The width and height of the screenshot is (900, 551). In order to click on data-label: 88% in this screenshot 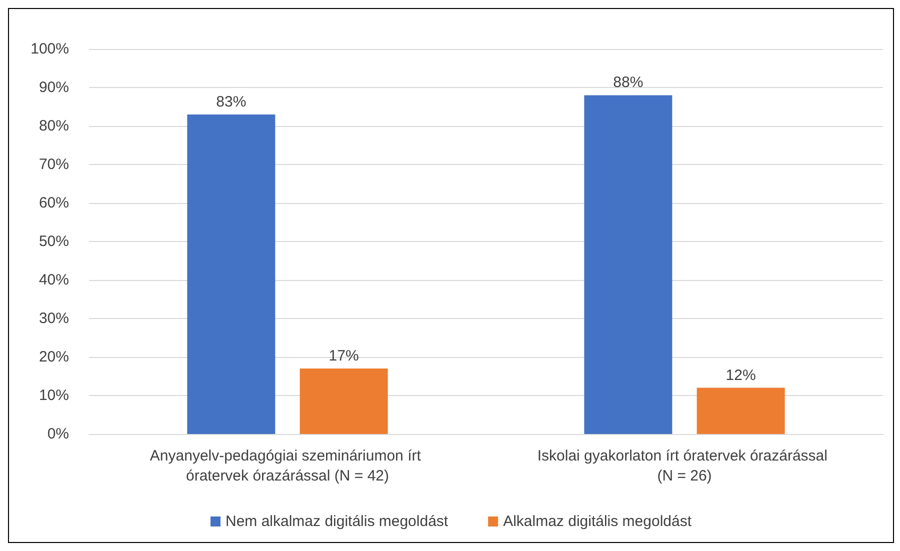, I will do `click(628, 83)`.